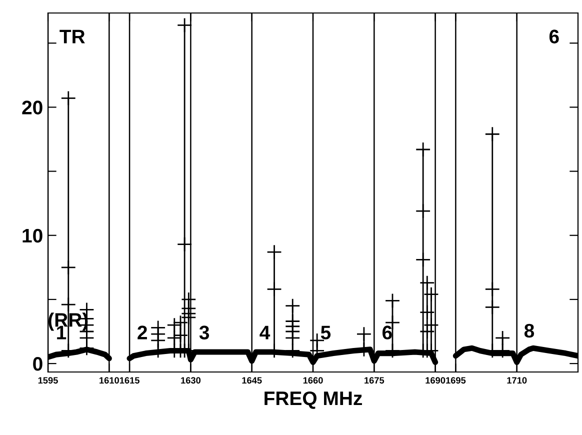  What do you see at coordinates (252, 380) in the screenshot?
I see `x-tick-label: 1645` at bounding box center [252, 380].